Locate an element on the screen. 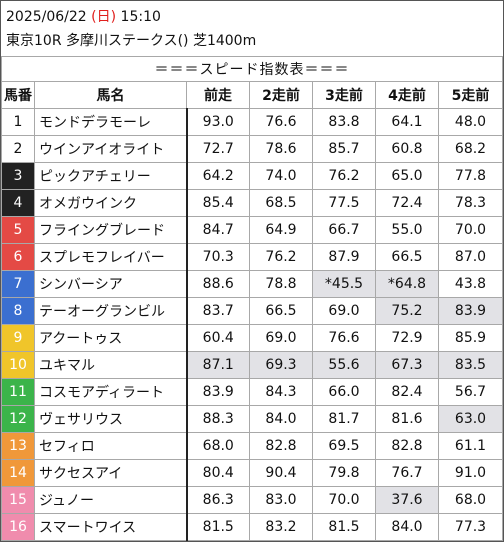 This screenshot has width=504, height=542. col-header-5back: 5走前 is located at coordinates (470, 95).